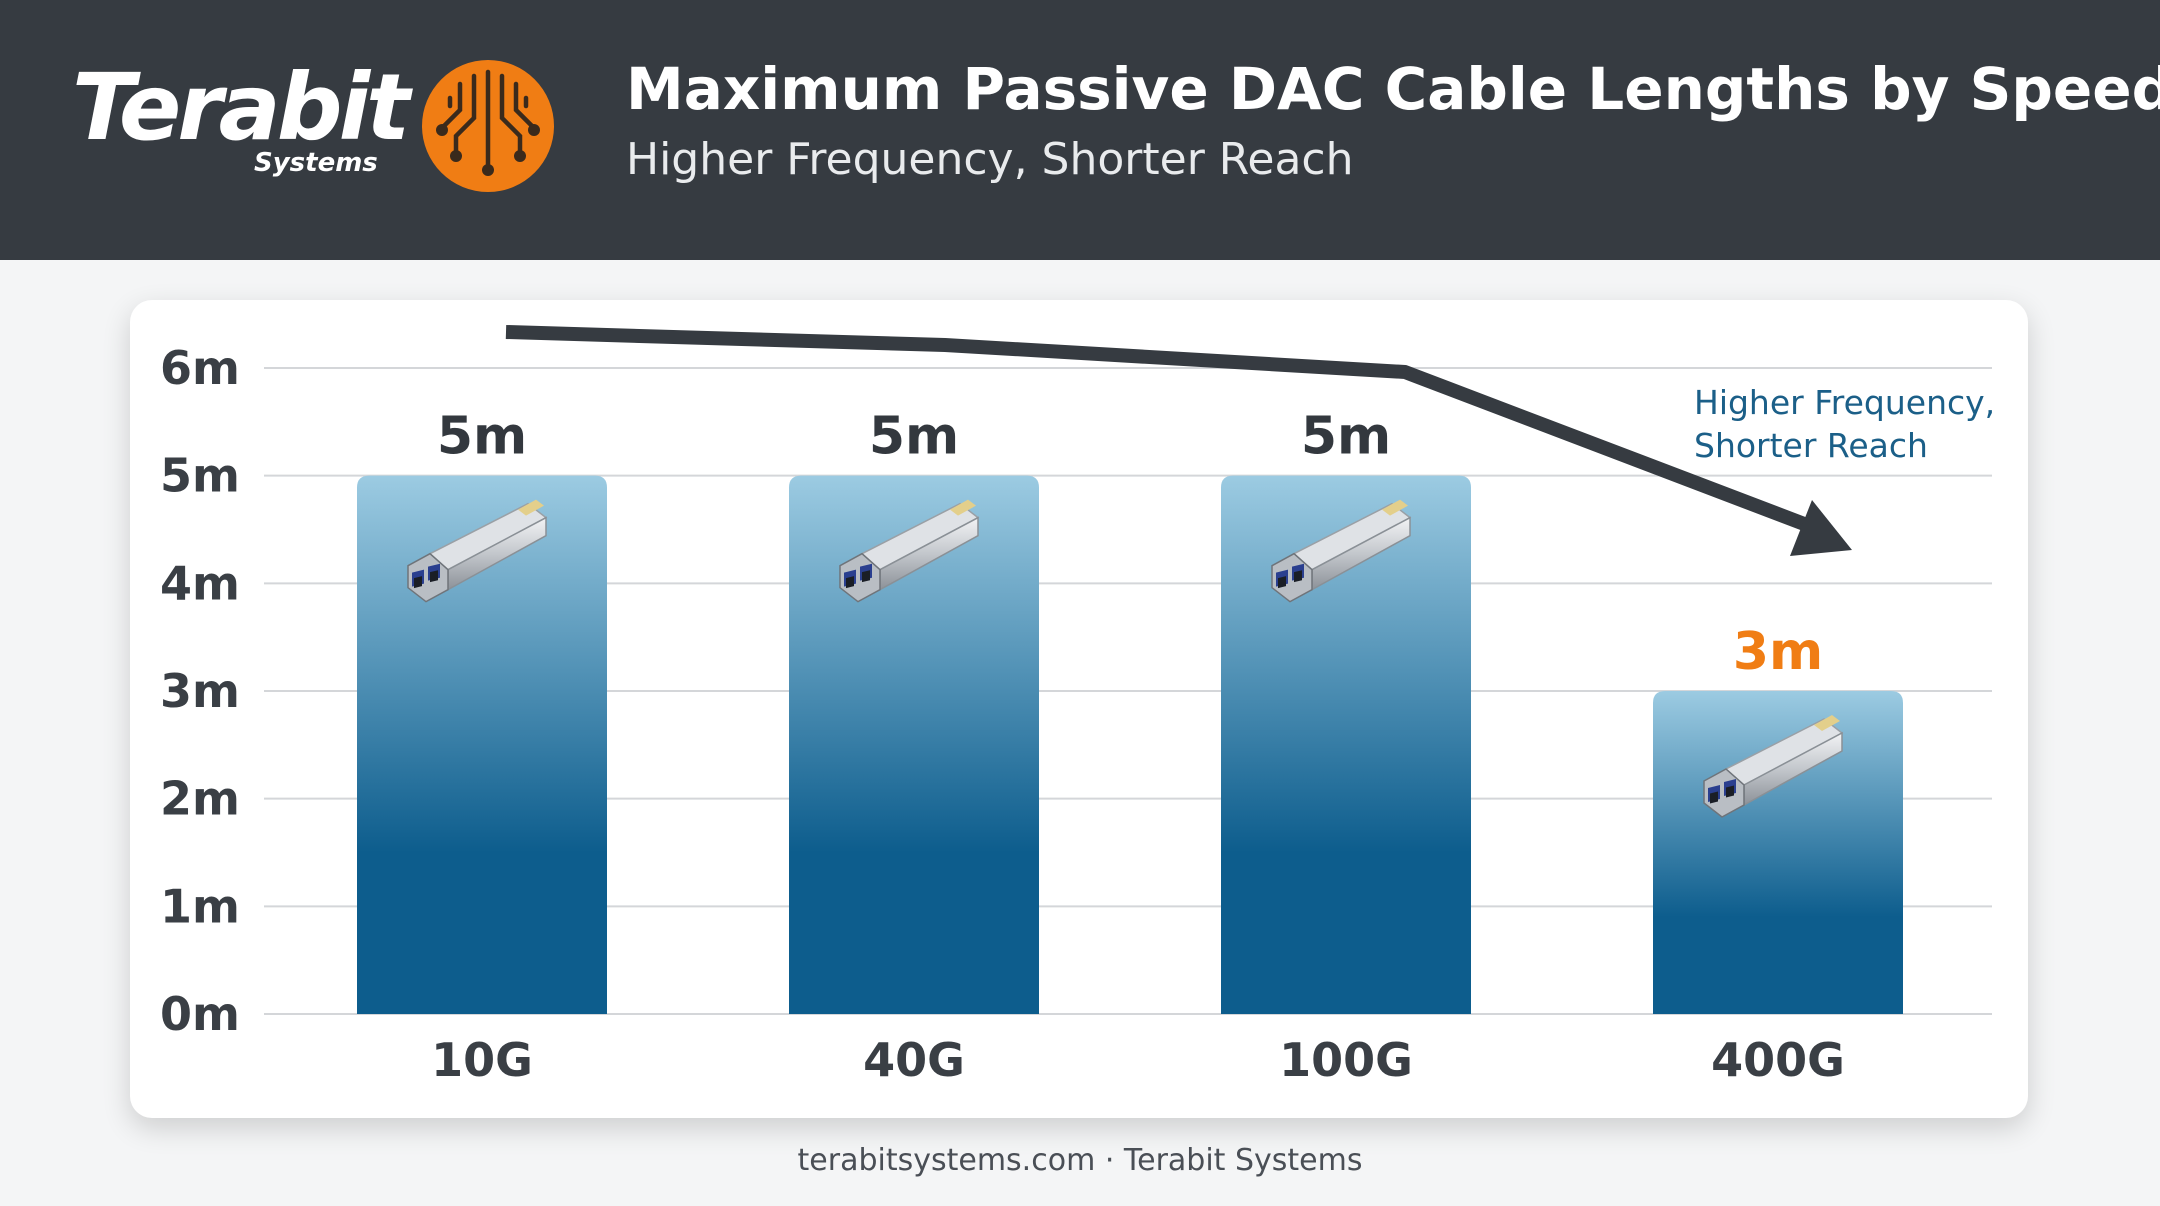 This screenshot has height=1206, width=2160. I want to click on y-tick-label: 5m, so click(200, 476).